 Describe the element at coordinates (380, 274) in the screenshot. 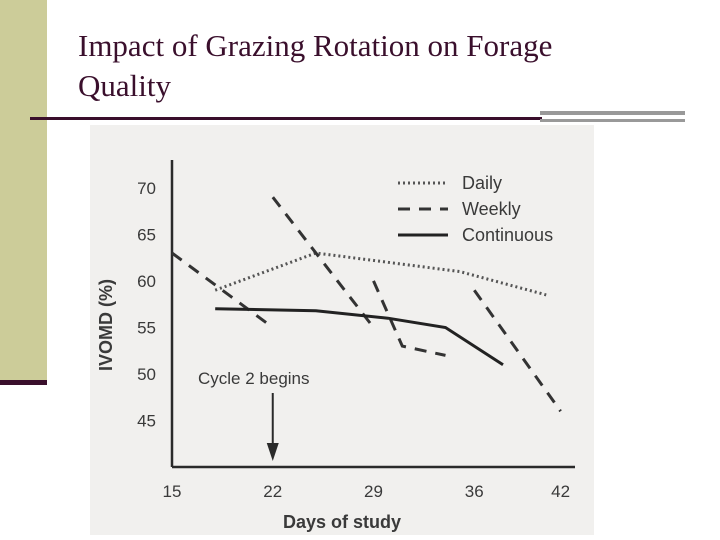

I see `series-line-daily` at that location.